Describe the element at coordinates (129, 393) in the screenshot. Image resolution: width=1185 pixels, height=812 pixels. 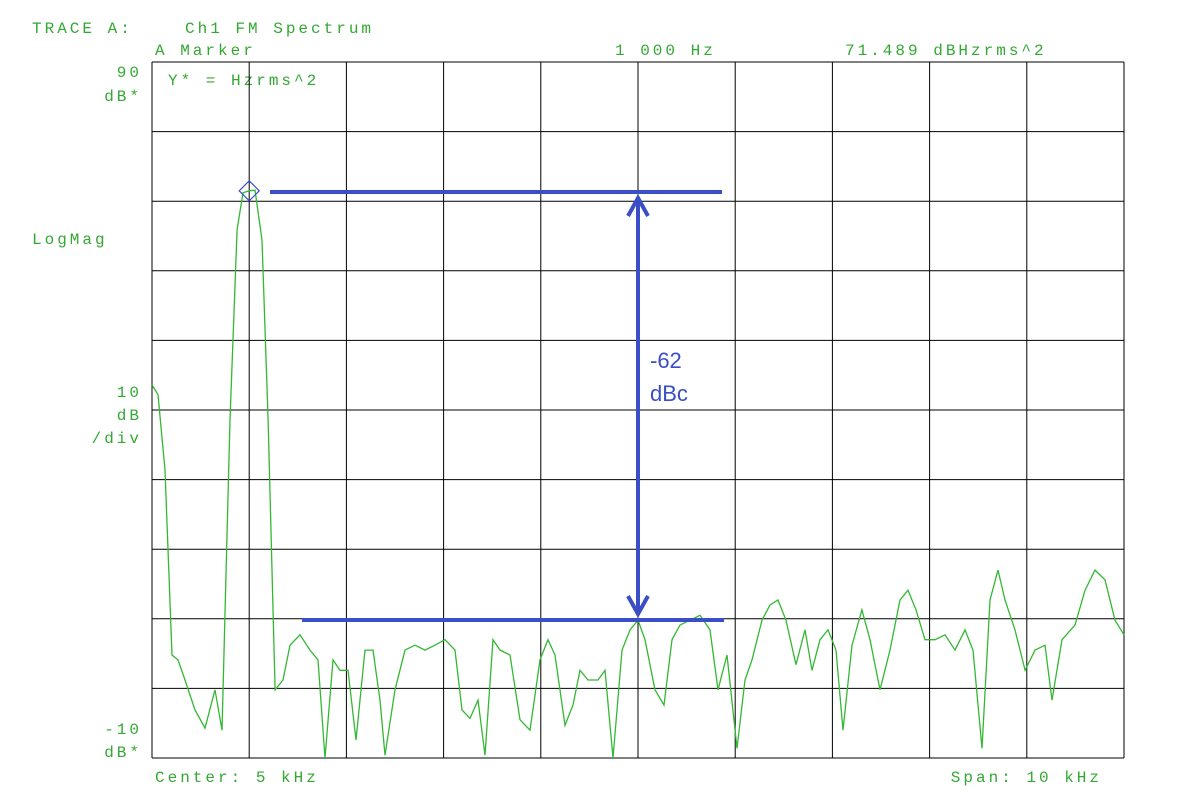
I see `scale-value: 10` at that location.